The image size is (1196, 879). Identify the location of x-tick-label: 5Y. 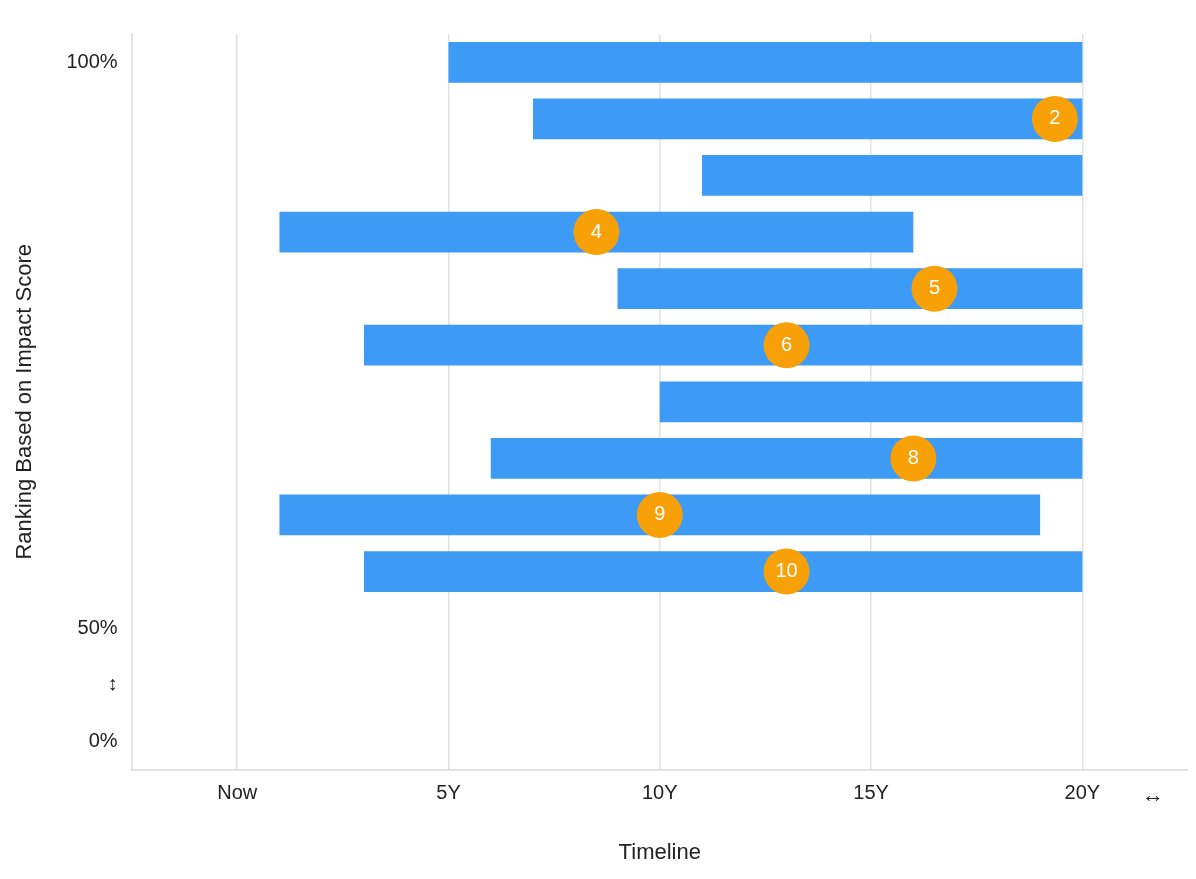
(448, 792).